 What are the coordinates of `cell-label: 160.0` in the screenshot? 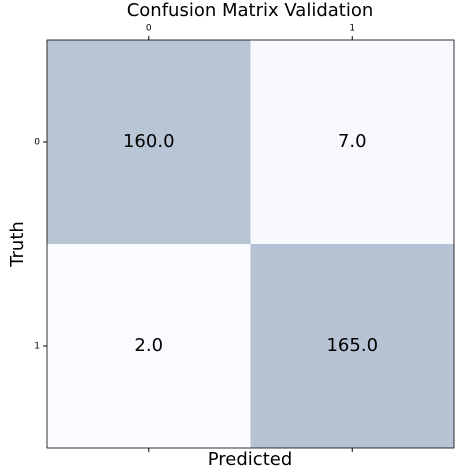 It's located at (149, 141).